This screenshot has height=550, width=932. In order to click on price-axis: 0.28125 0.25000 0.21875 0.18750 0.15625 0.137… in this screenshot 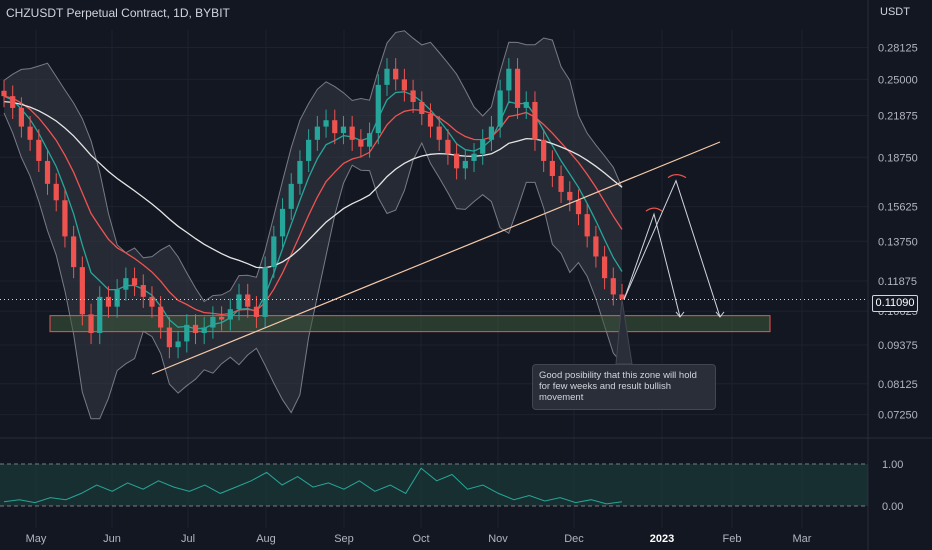, I will do `click(898, 231)`.